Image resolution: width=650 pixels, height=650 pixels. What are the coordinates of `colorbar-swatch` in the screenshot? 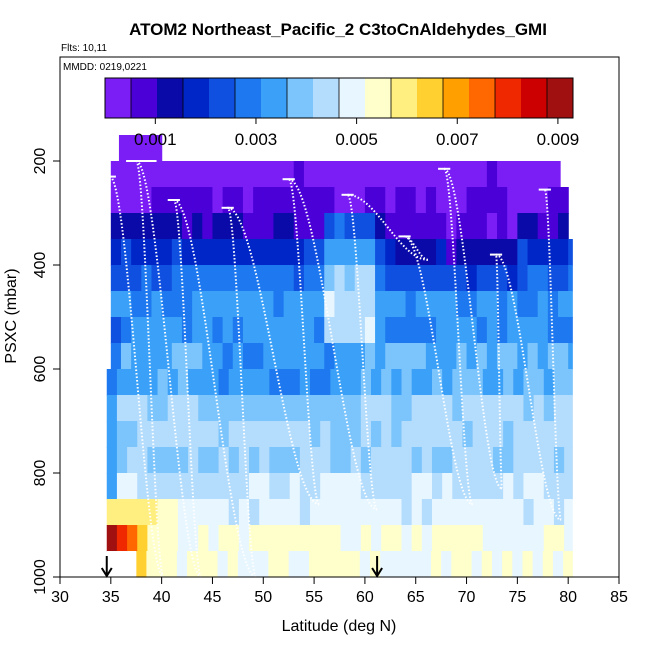 It's located at (222, 98).